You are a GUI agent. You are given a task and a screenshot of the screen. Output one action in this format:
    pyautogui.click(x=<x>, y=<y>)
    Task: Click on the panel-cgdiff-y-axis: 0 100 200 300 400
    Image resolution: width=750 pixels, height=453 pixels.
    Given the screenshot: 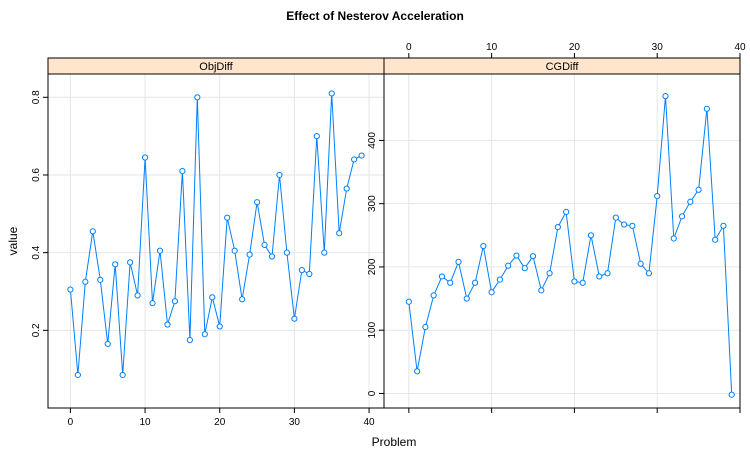 What is the action you would take?
    pyautogui.click(x=375, y=264)
    